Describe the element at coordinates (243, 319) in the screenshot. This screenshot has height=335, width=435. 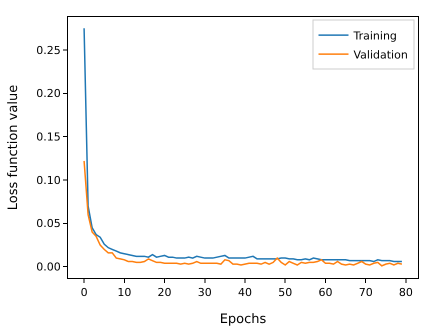
I see `x-axis-title: Epochs` at that location.